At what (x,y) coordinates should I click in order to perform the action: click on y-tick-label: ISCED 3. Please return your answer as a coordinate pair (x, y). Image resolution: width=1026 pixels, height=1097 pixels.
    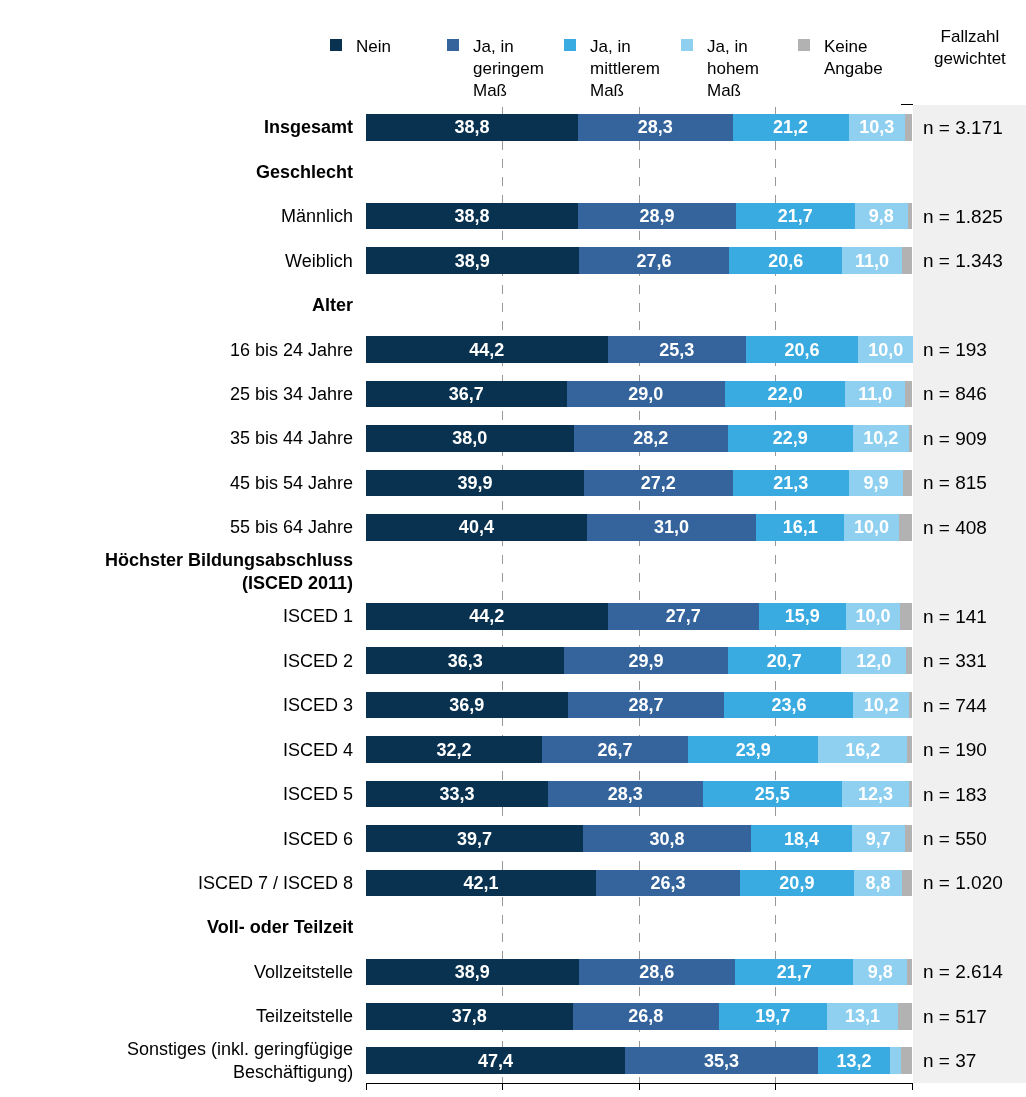
    Looking at the image, I should click on (318, 705).